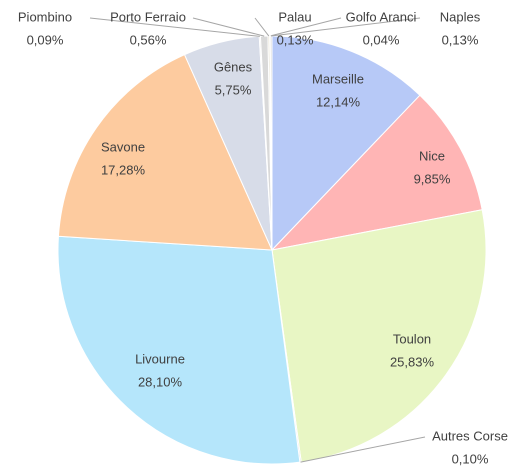 The width and height of the screenshot is (532, 468). I want to click on slice-label: Piombino, so click(45, 16).